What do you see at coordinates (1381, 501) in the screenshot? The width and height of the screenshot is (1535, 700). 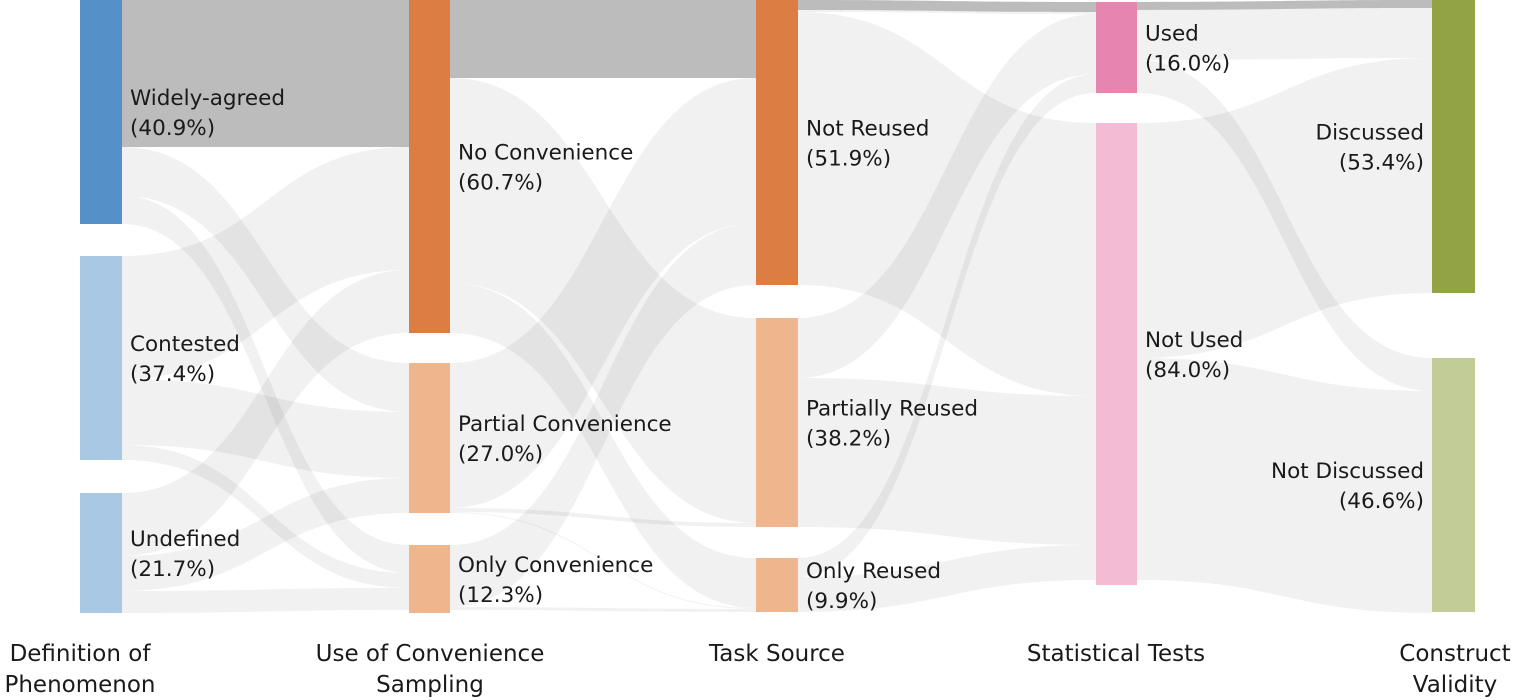 I see `node-value-not-discussed: (46.6%)` at bounding box center [1381, 501].